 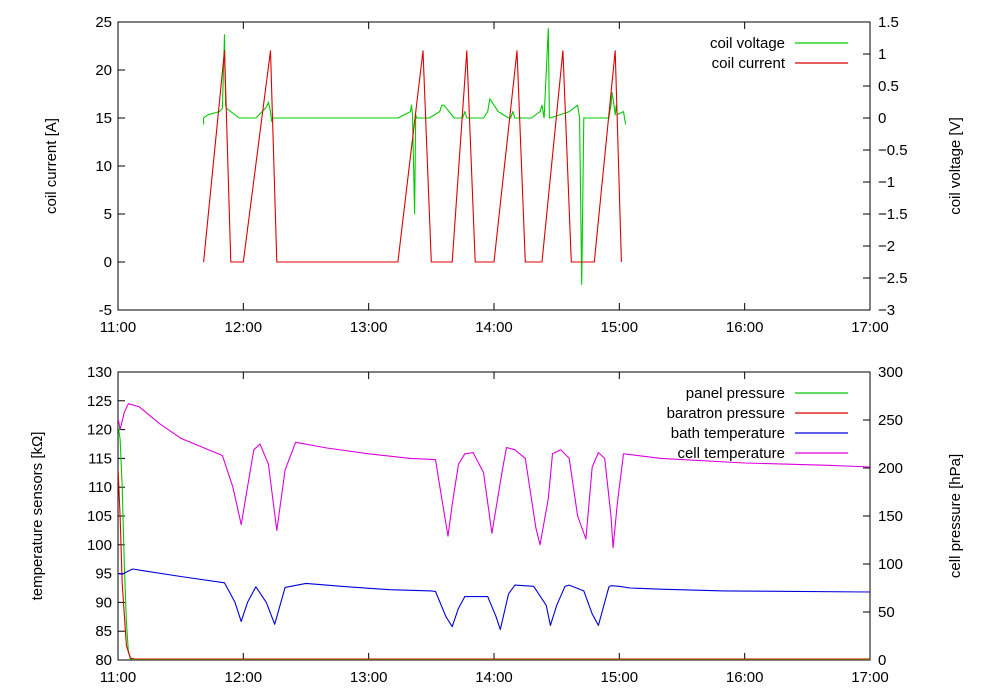 I want to click on y2-tick-label: −0.5, so click(x=893, y=150).